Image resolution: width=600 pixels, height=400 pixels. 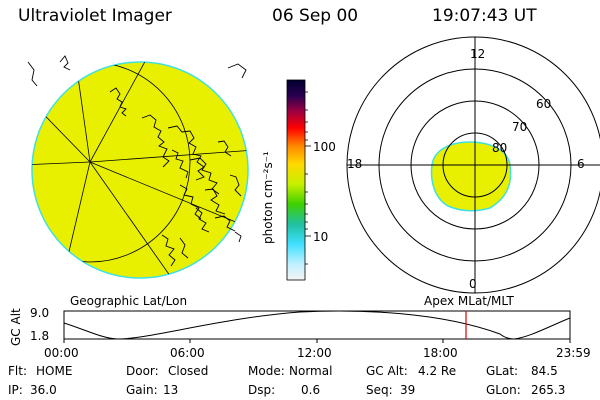 What do you see at coordinates (16, 327) in the screenshot?
I see `altitude-ylabel: GC Alt` at bounding box center [16, 327].